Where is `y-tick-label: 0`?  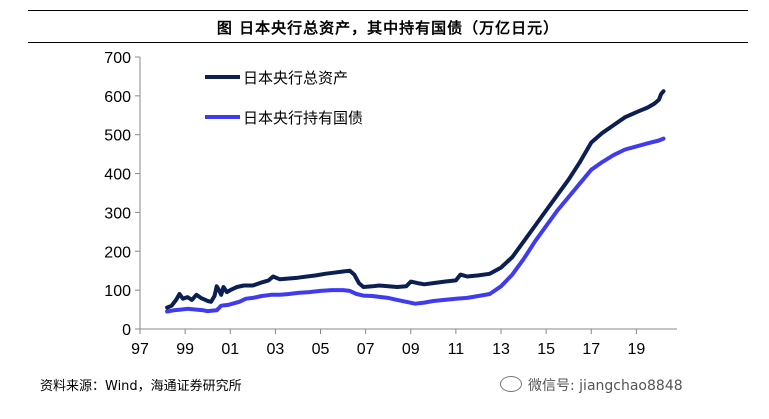 y-tick-label: 0 is located at coordinates (126, 330).